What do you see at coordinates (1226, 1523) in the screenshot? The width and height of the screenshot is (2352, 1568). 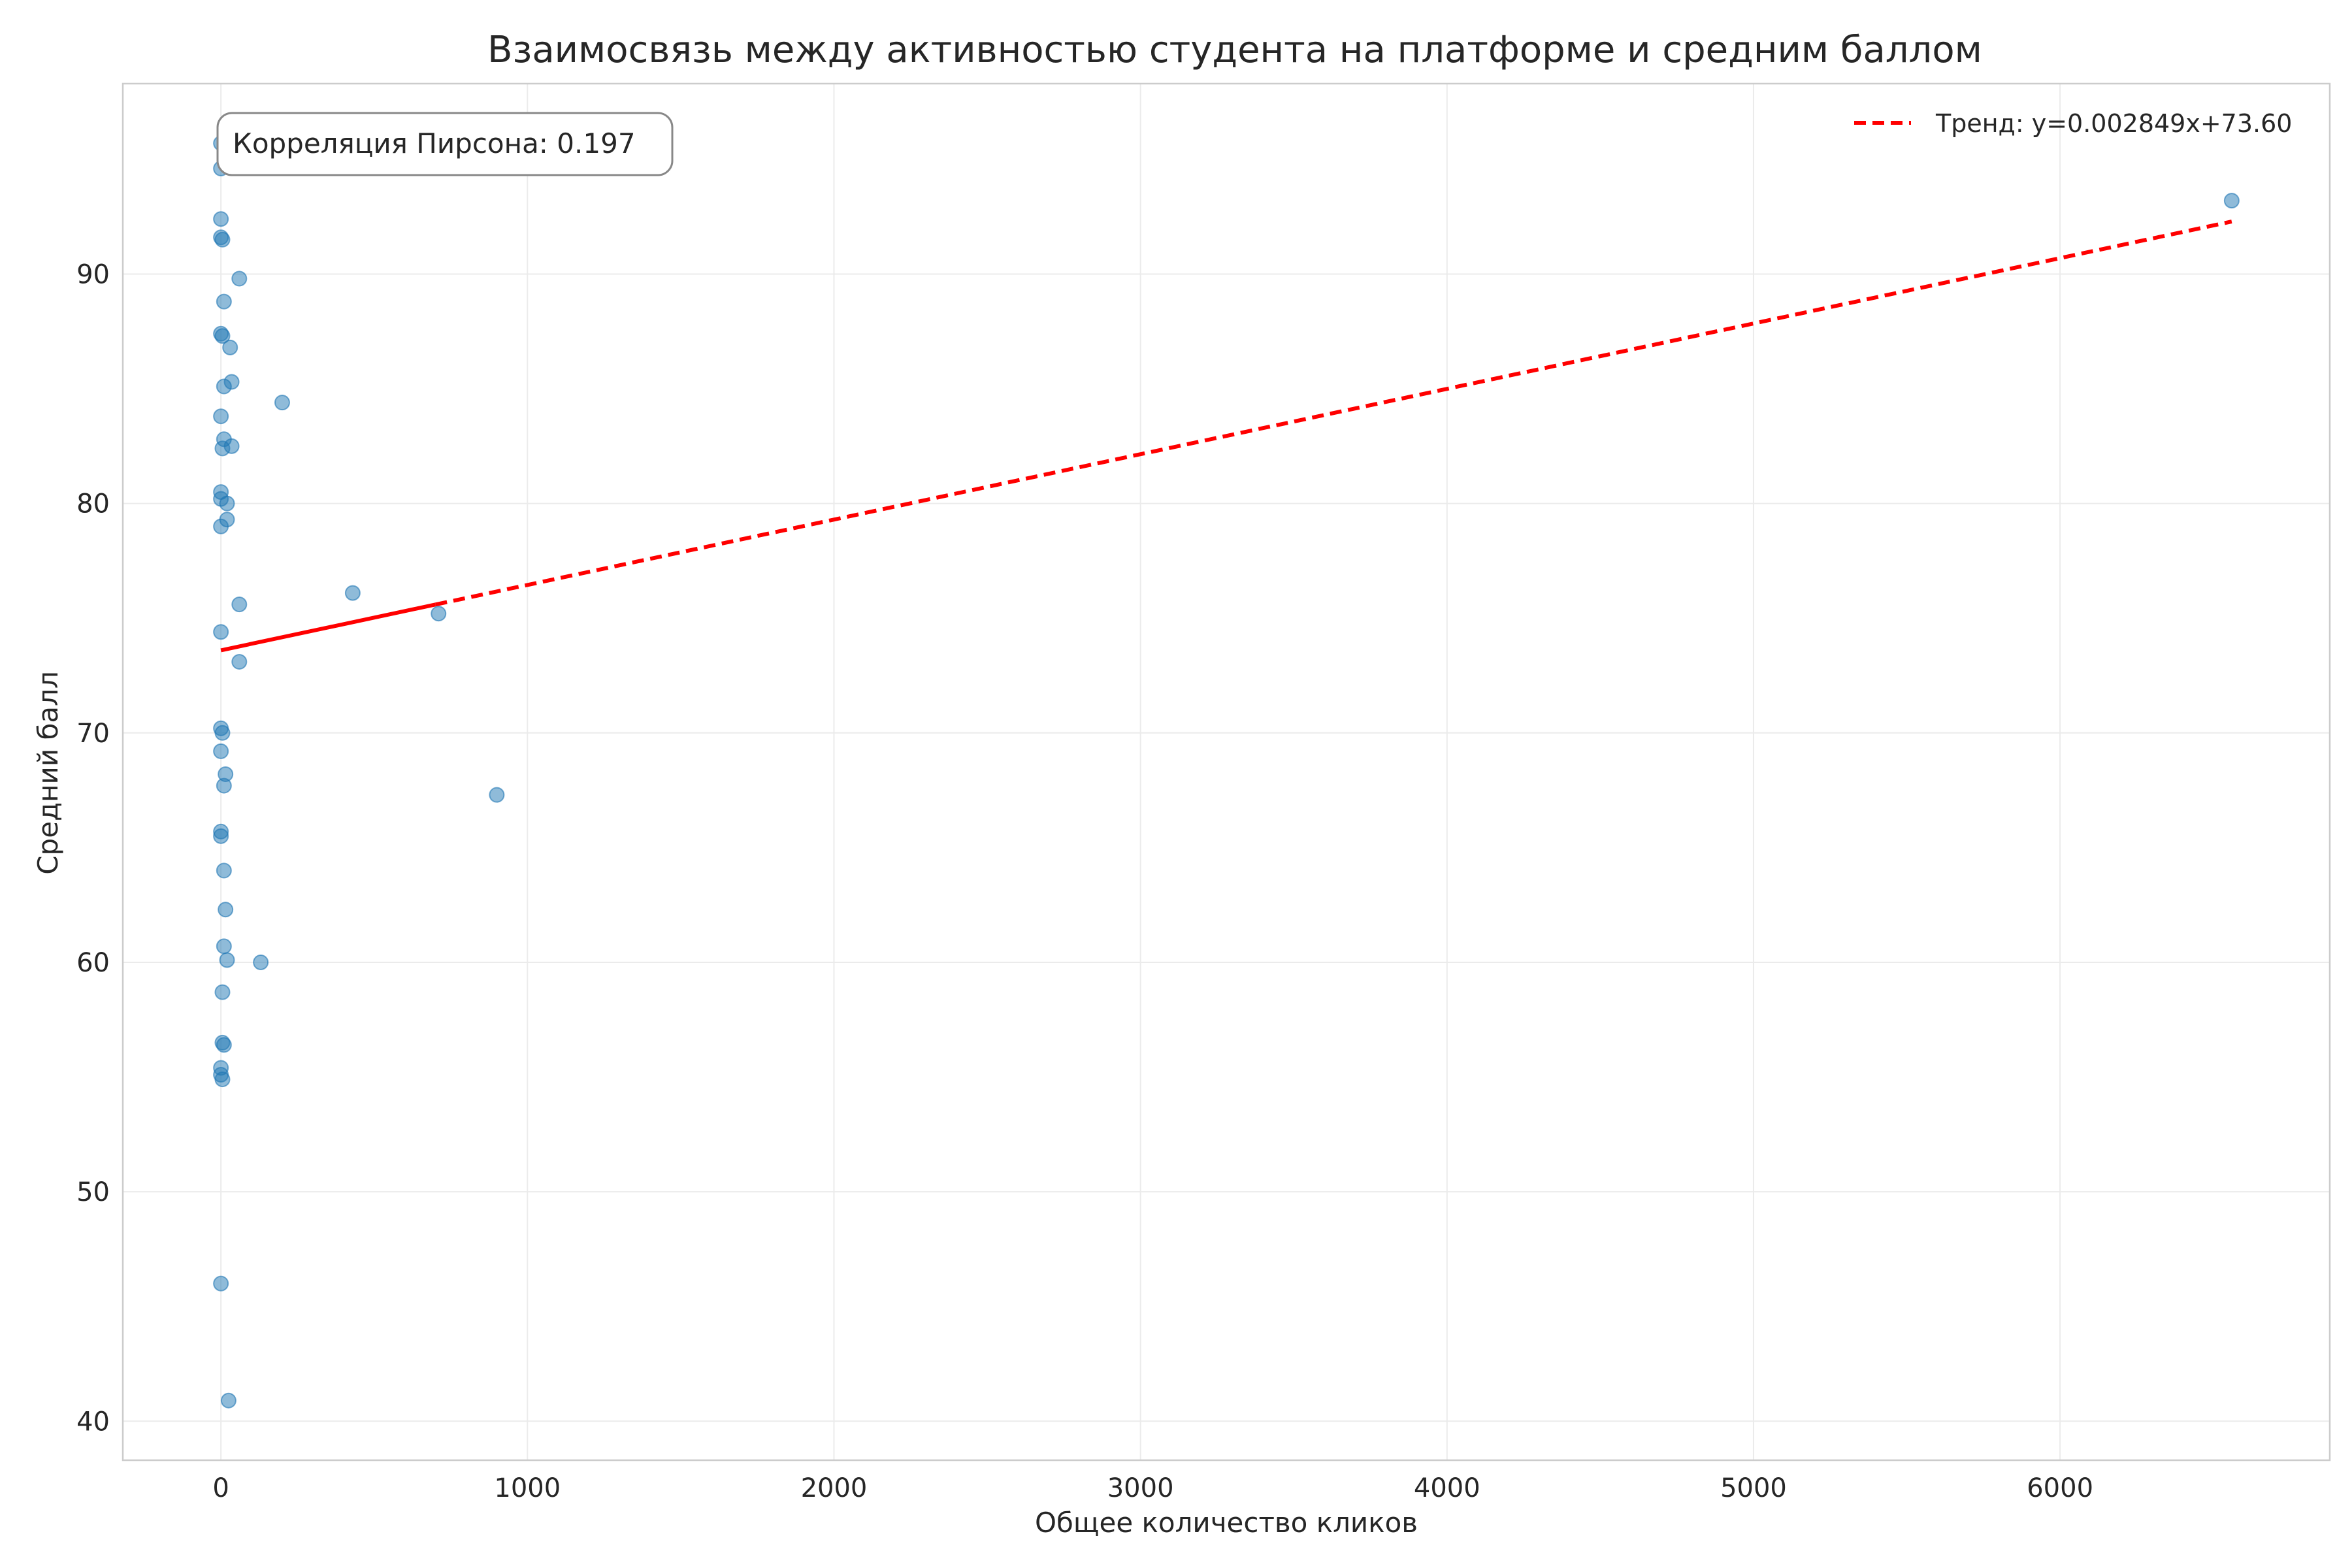 I see `x-axis-label: Общее количество кликов` at bounding box center [1226, 1523].